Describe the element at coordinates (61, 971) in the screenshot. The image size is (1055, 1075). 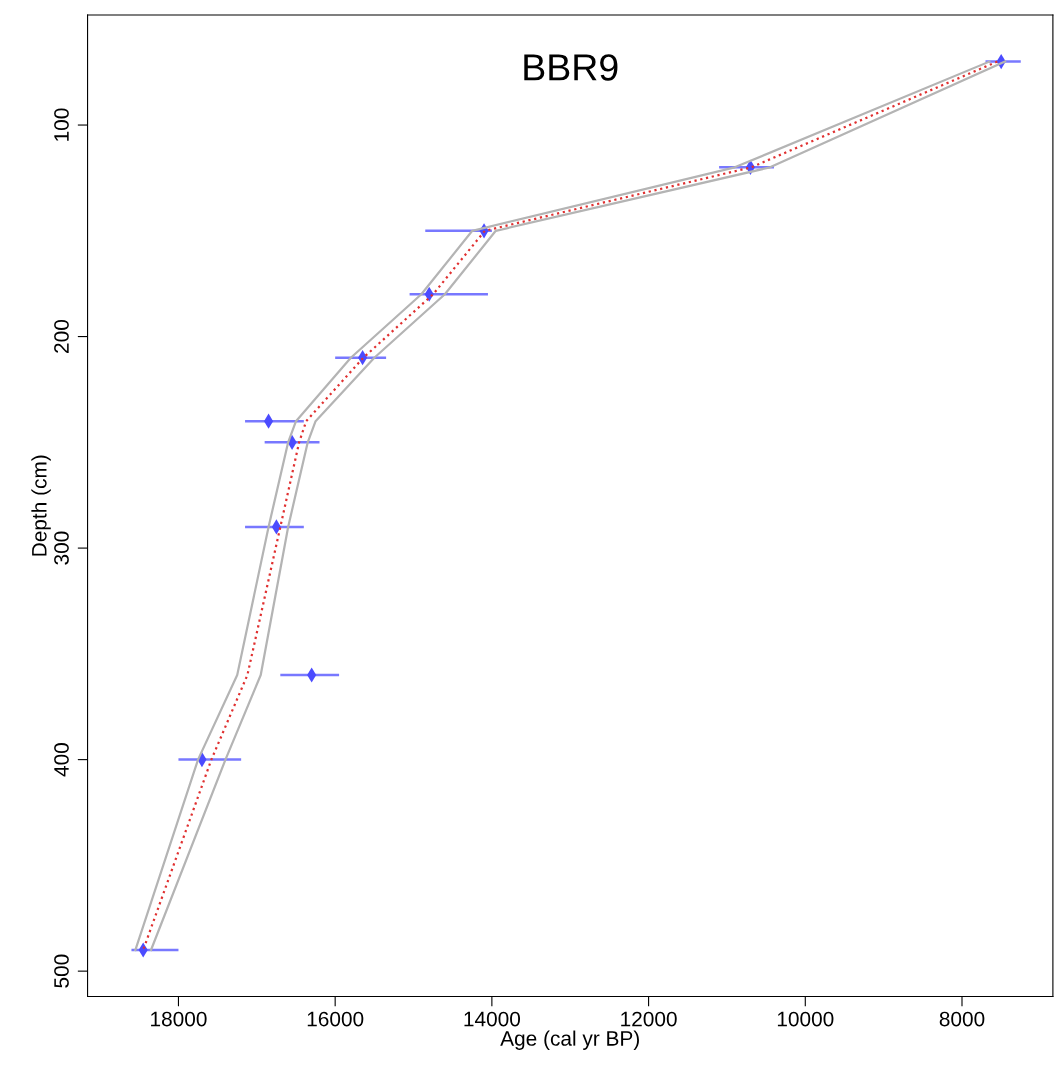
I see `y-tick-label: 500` at that location.